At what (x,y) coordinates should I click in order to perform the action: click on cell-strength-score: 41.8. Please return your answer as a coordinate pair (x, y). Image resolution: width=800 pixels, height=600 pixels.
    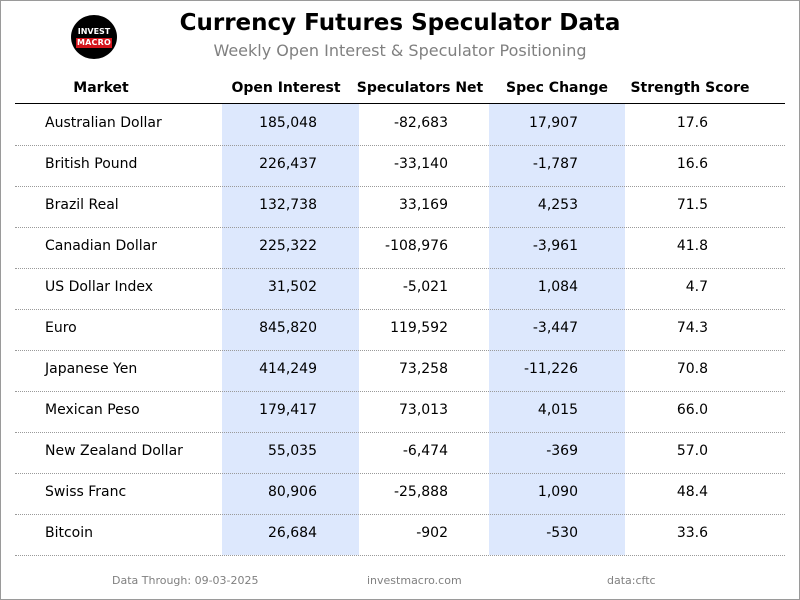
    Looking at the image, I should click on (692, 246).